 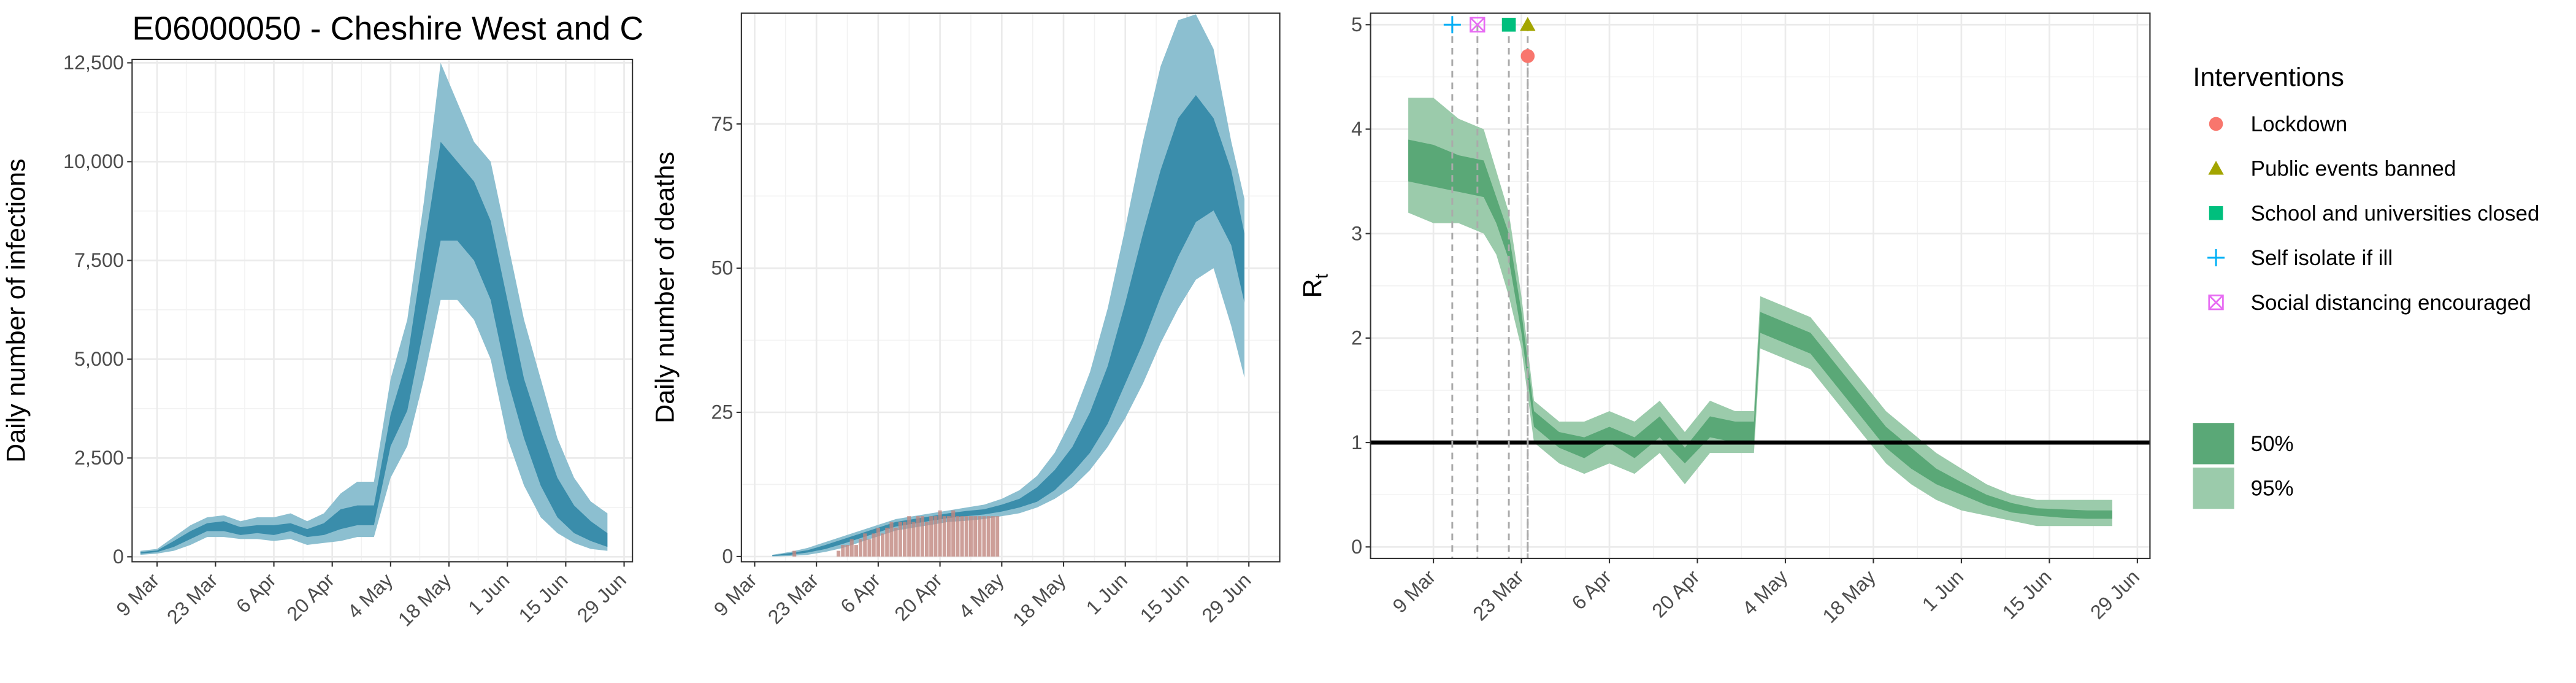 I want to click on y-tick-label: 12,500, so click(x=93, y=63).